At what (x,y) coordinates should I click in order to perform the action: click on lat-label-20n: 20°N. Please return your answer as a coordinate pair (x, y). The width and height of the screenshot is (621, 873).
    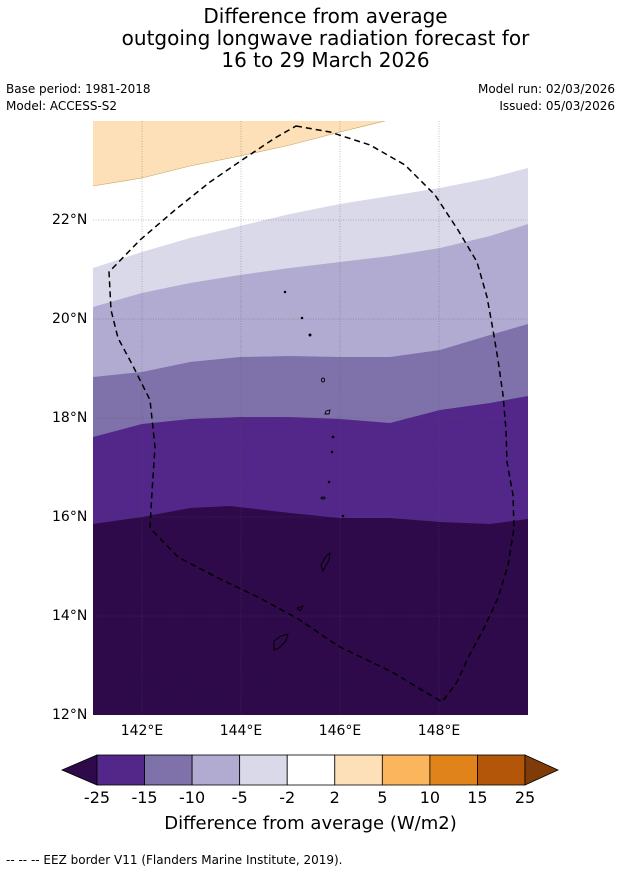
    Looking at the image, I should click on (70, 319).